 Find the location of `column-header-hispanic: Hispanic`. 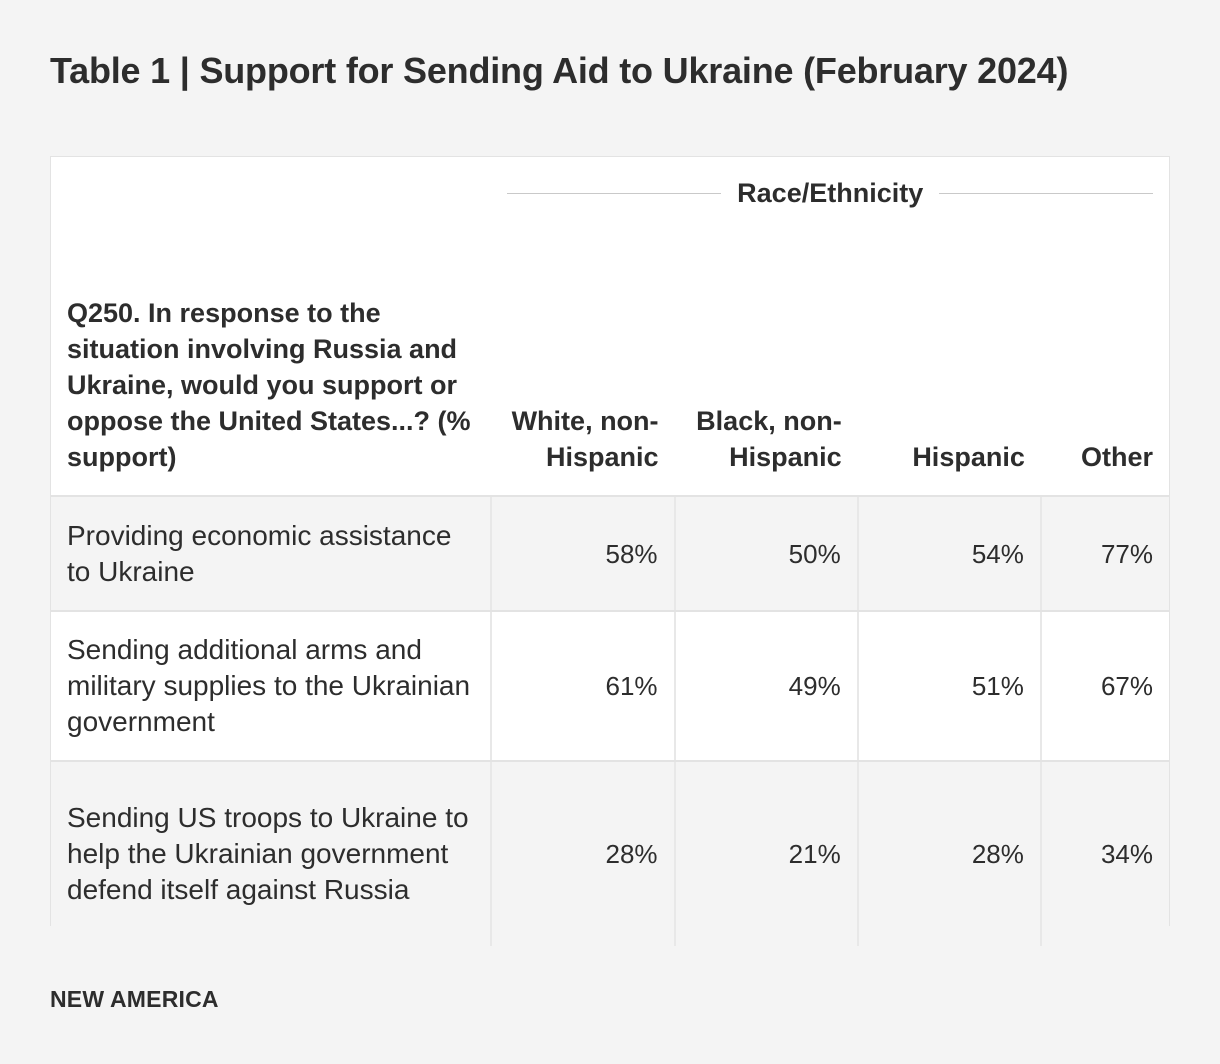

column-header-hispanic: Hispanic is located at coordinates (949, 363).